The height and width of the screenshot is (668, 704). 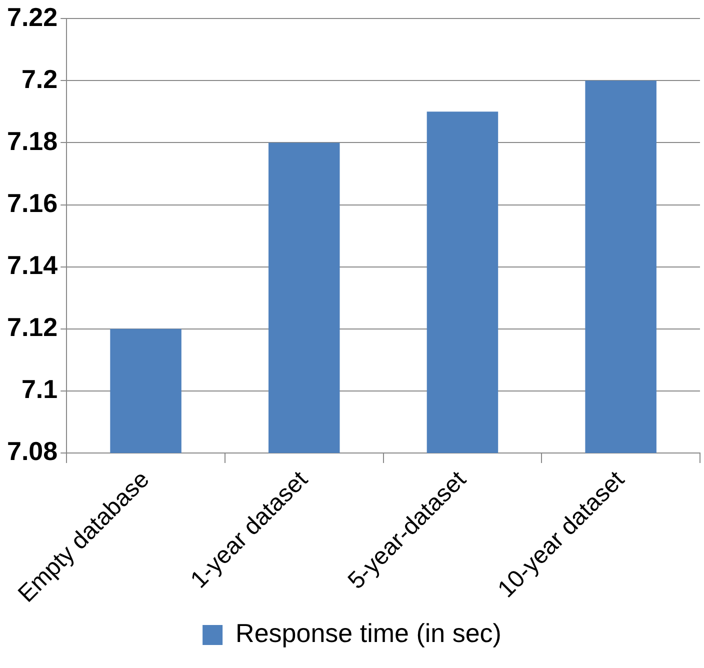 What do you see at coordinates (369, 633) in the screenshot?
I see `legend-label: Response time (in sec)` at bounding box center [369, 633].